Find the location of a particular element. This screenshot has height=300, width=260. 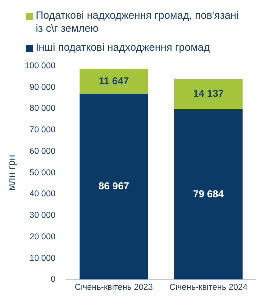

legend-label: Інші податкові надходження громад is located at coordinates (123, 48).